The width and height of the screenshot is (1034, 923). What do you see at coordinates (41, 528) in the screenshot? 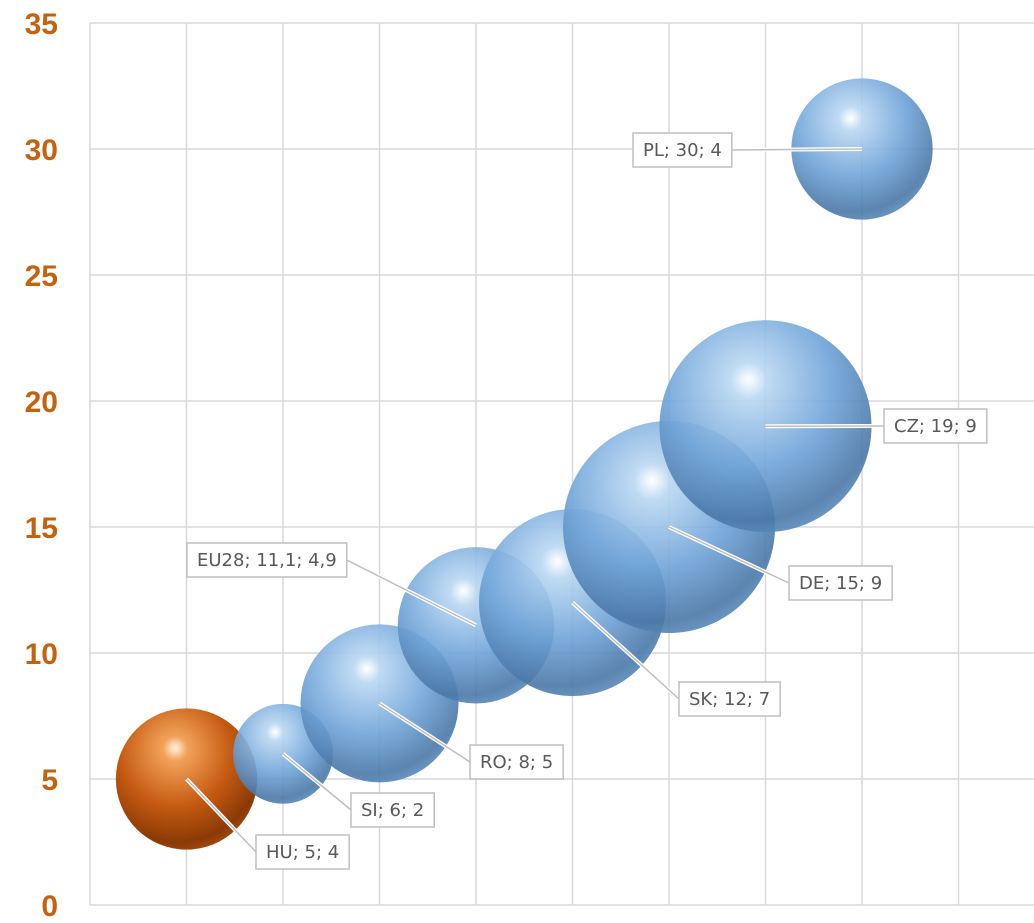
I see `y-tick-label: 15` at bounding box center [41, 528].